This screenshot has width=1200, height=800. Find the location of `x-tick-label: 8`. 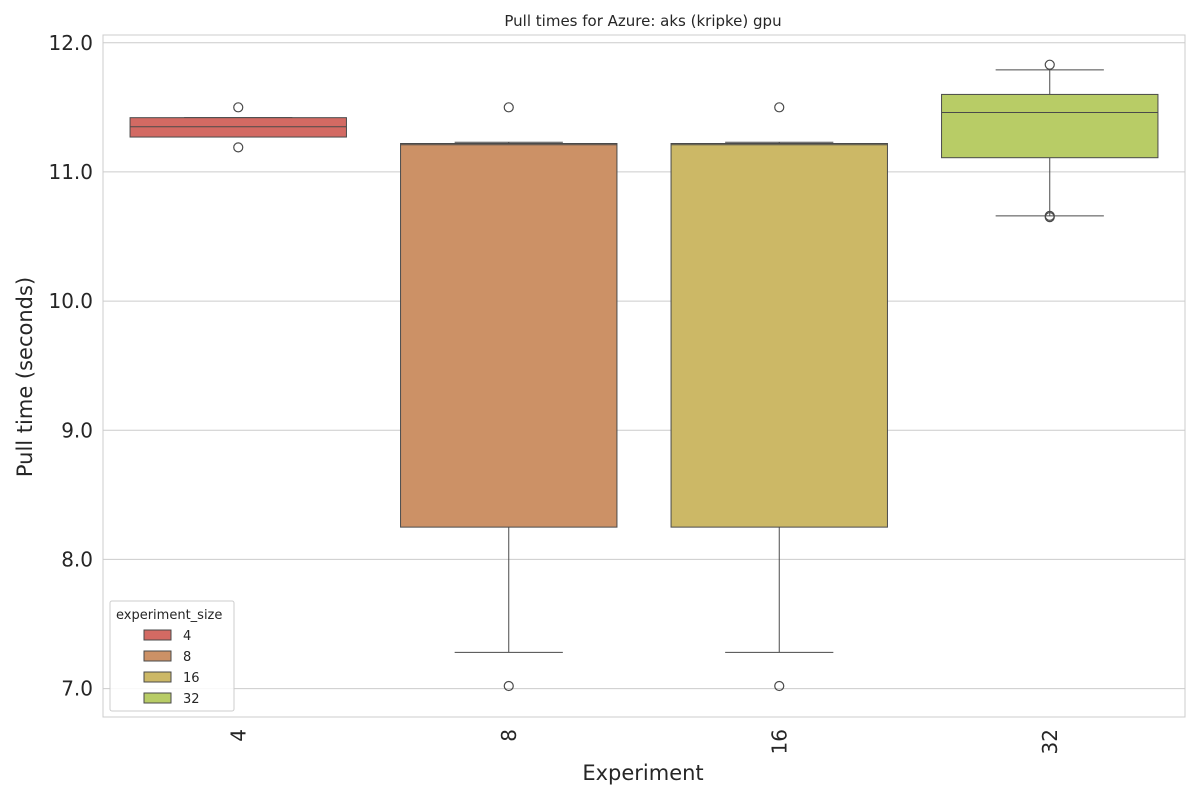

x-tick-label: 8 is located at coordinates (509, 735).